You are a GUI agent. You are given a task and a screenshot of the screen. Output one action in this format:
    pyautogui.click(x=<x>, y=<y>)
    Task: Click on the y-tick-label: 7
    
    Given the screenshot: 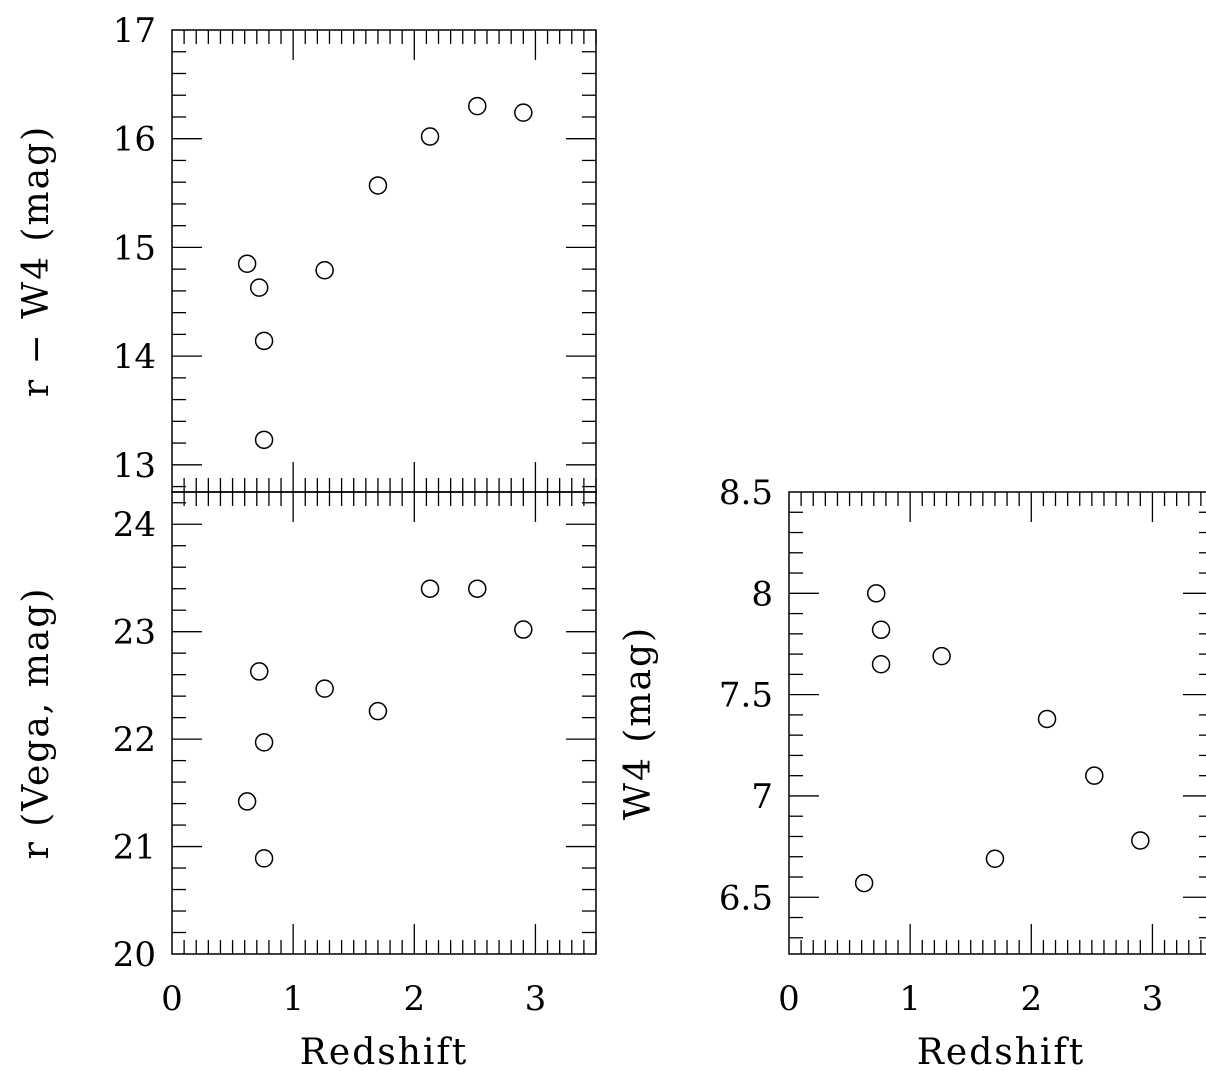 What is the action you would take?
    pyautogui.click(x=762, y=797)
    